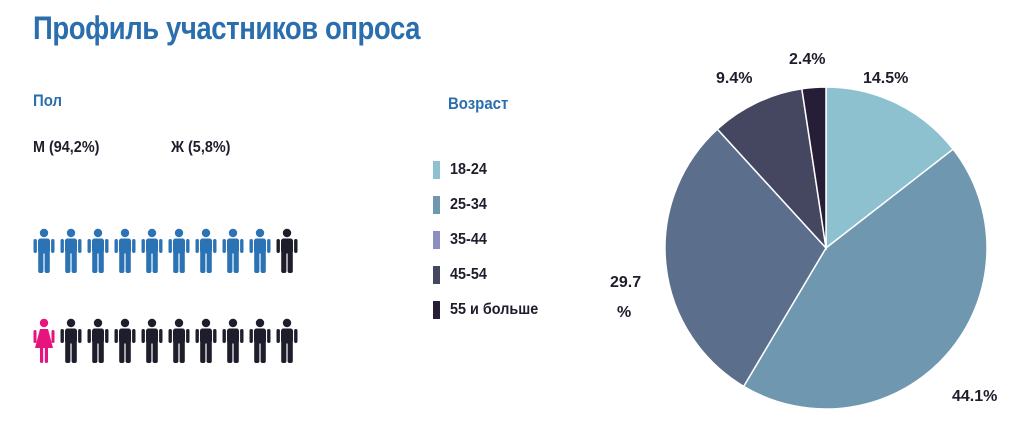  What do you see at coordinates (227, 28) in the screenshot?
I see `page-title: Профиль участников опроса` at bounding box center [227, 28].